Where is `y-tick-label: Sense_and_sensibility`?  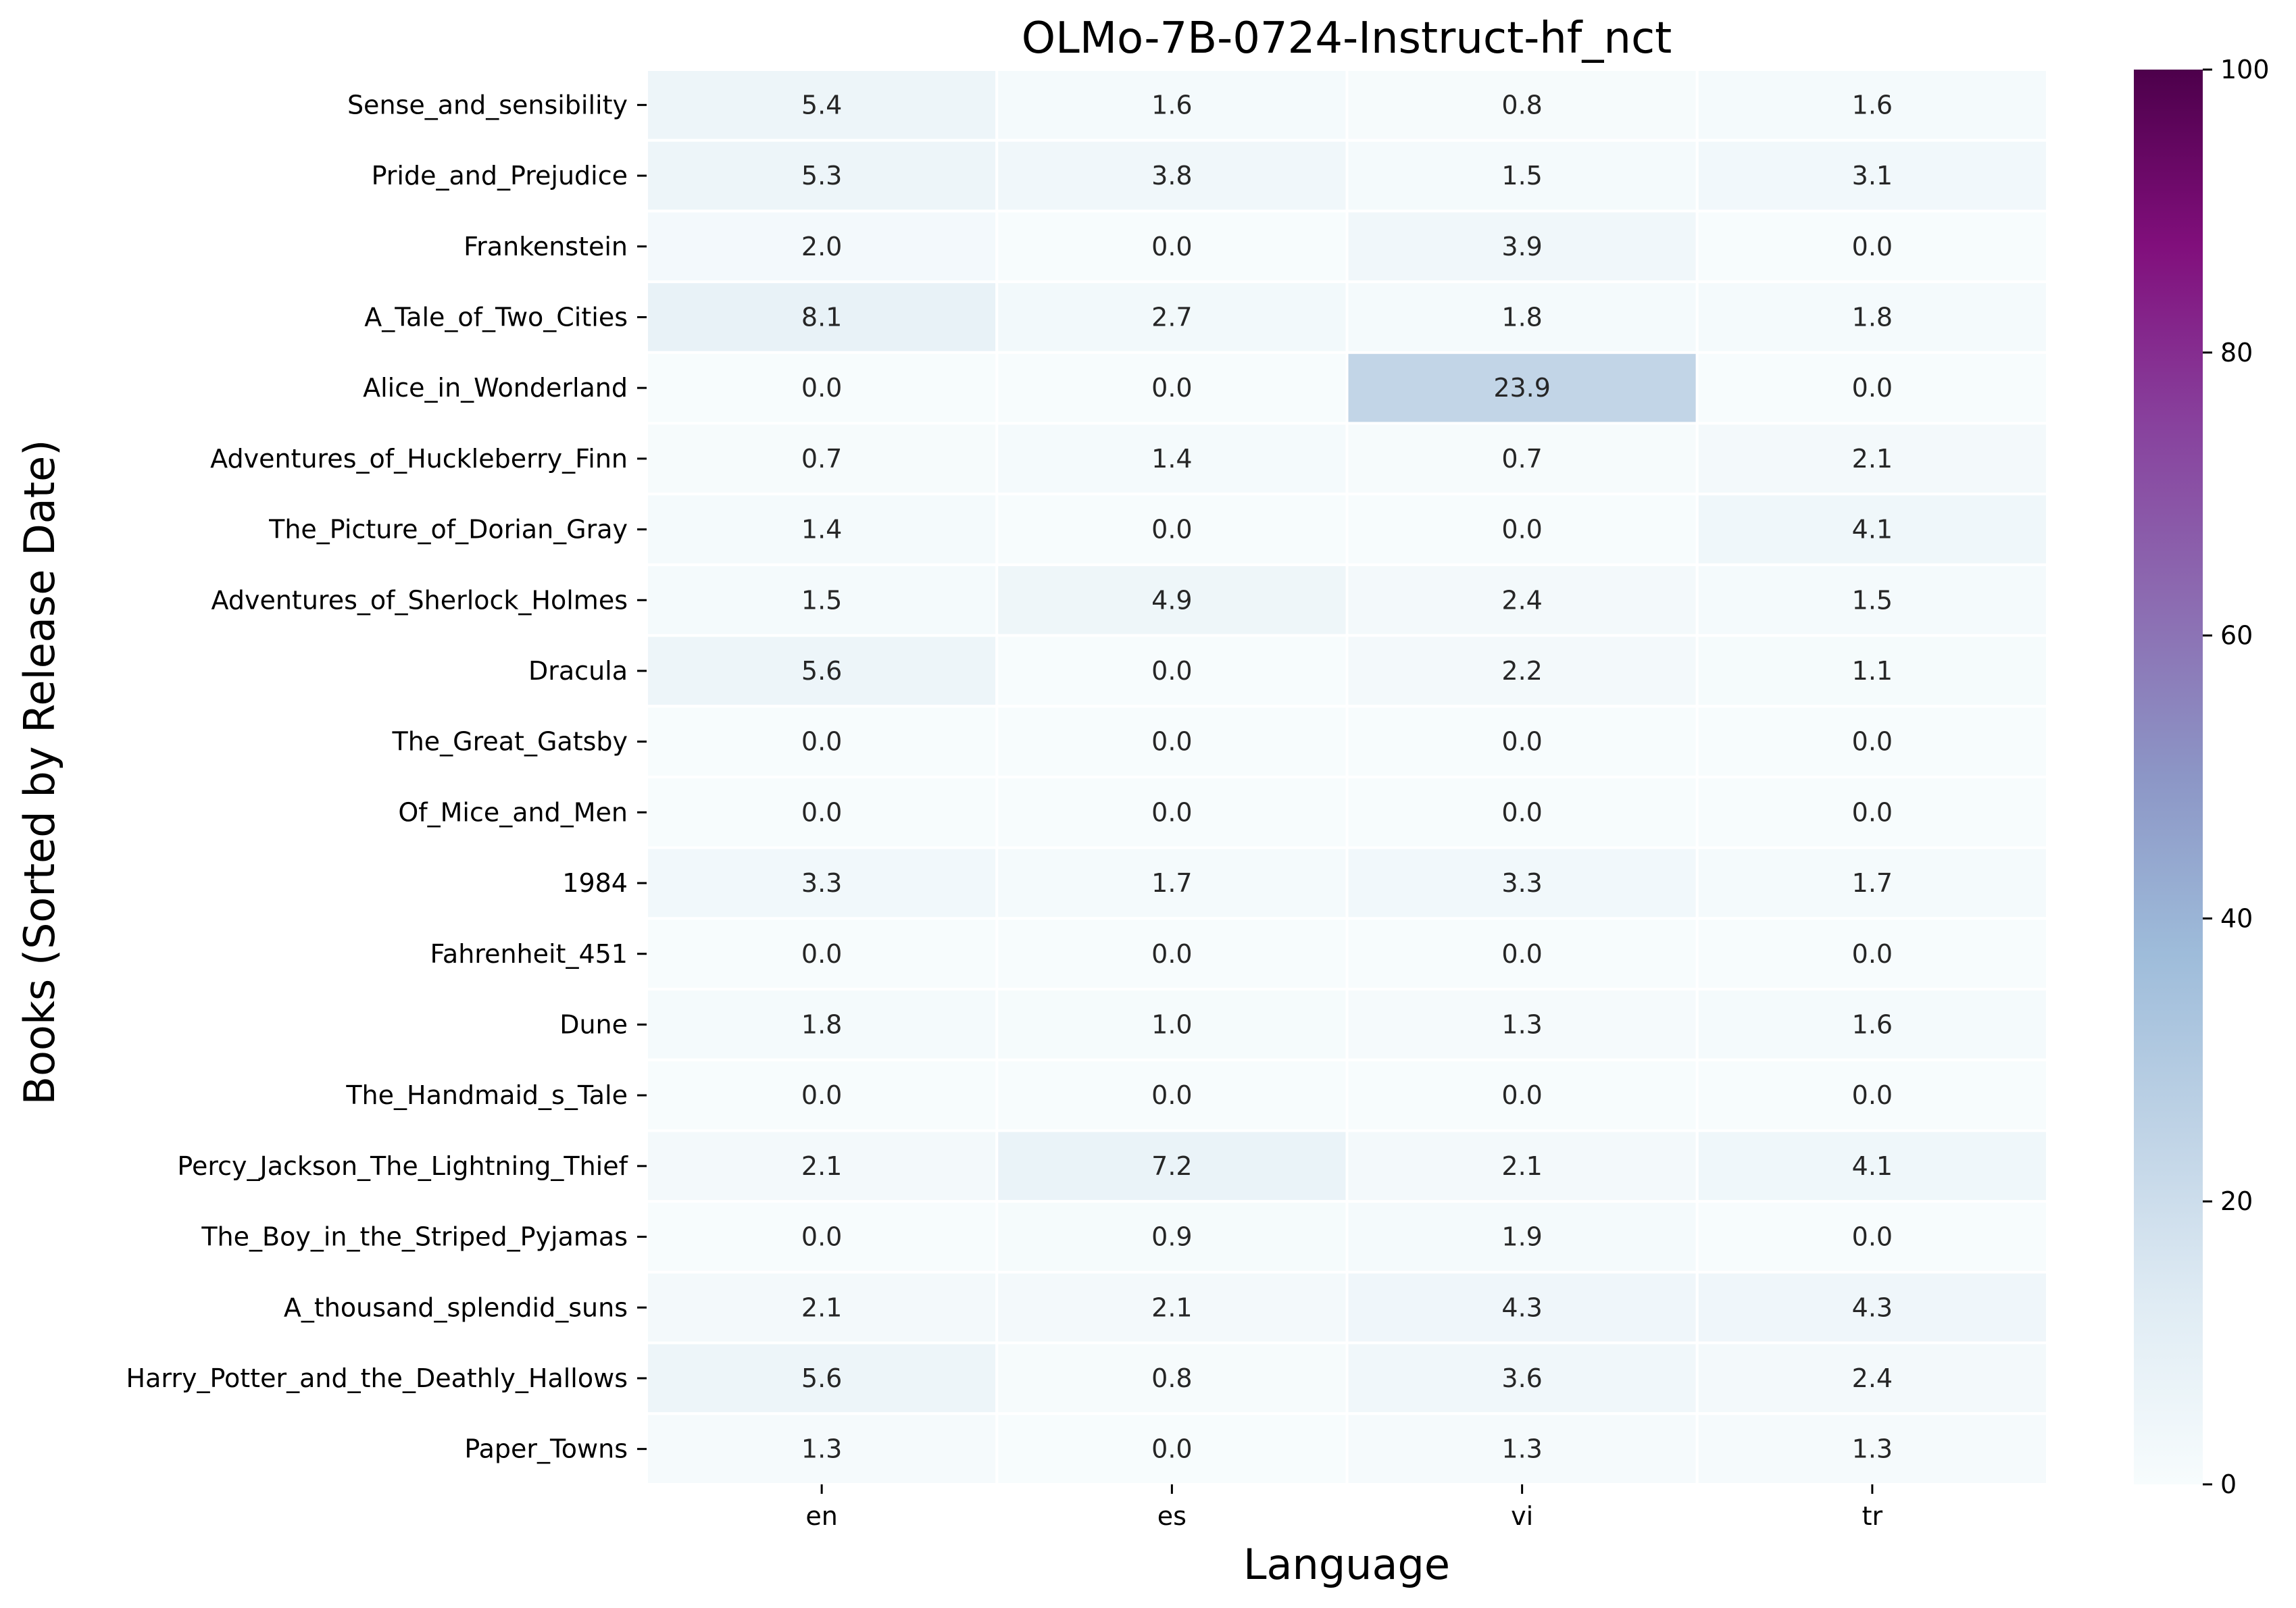
y-tick-label: Sense_and_sensibility is located at coordinates (488, 105).